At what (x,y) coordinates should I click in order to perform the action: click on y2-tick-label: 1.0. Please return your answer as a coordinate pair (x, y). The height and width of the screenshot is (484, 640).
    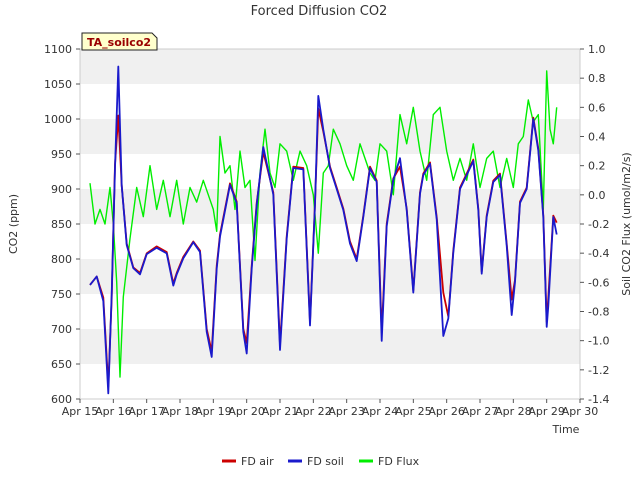
    Looking at the image, I should click on (597, 49).